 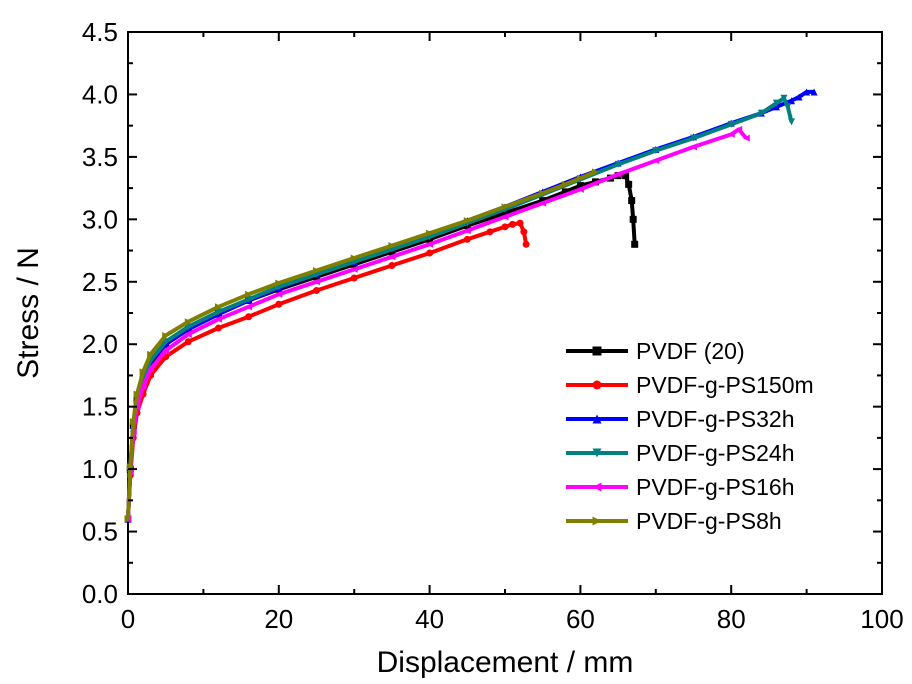 I want to click on y-tick-label: 4.5, so click(x=100, y=32).